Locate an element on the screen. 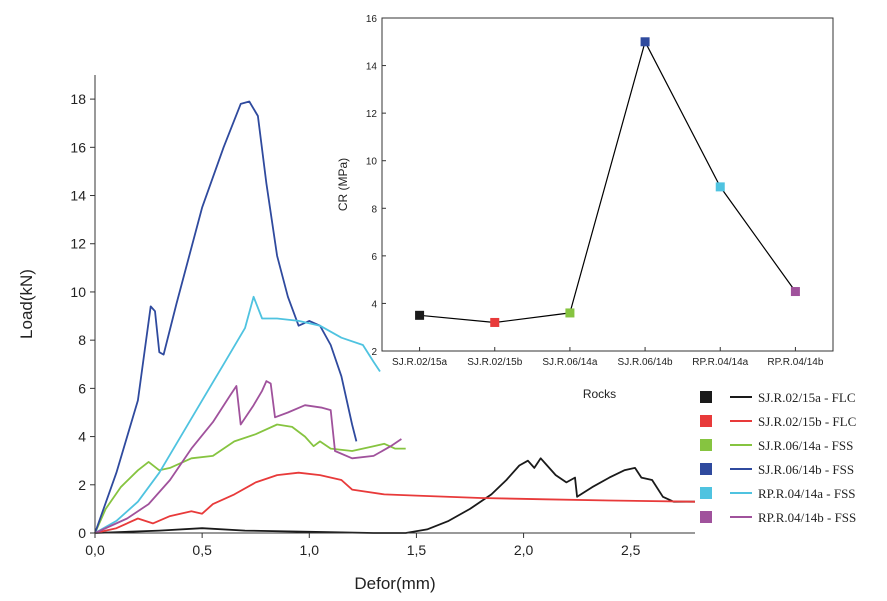 The width and height of the screenshot is (887, 601). main-y-tick-label: 0 is located at coordinates (82, 533).